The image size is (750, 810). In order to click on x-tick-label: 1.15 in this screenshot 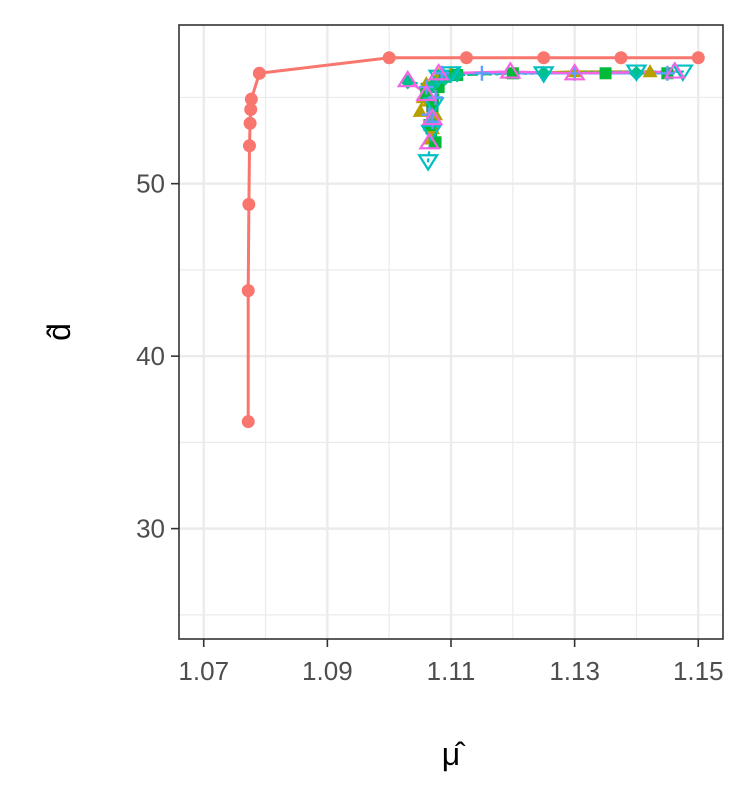, I will do `click(698, 671)`.